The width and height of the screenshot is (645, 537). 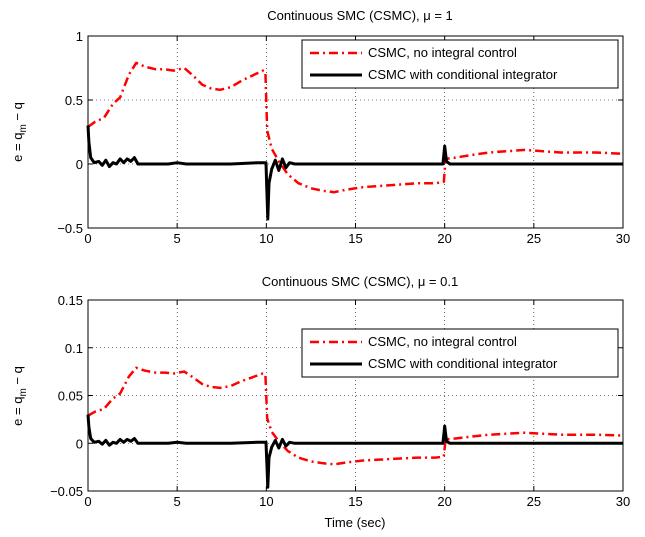 I want to click on bottom-ytick-label: 0.15, so click(x=70, y=300).